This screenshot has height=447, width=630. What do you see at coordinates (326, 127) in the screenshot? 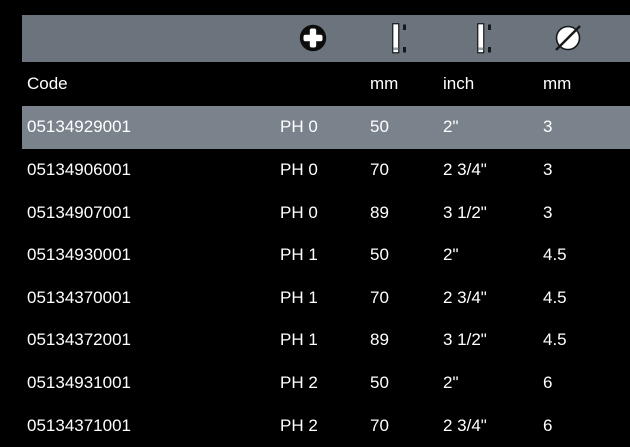
I see `selected-row-highlight` at bounding box center [326, 127].